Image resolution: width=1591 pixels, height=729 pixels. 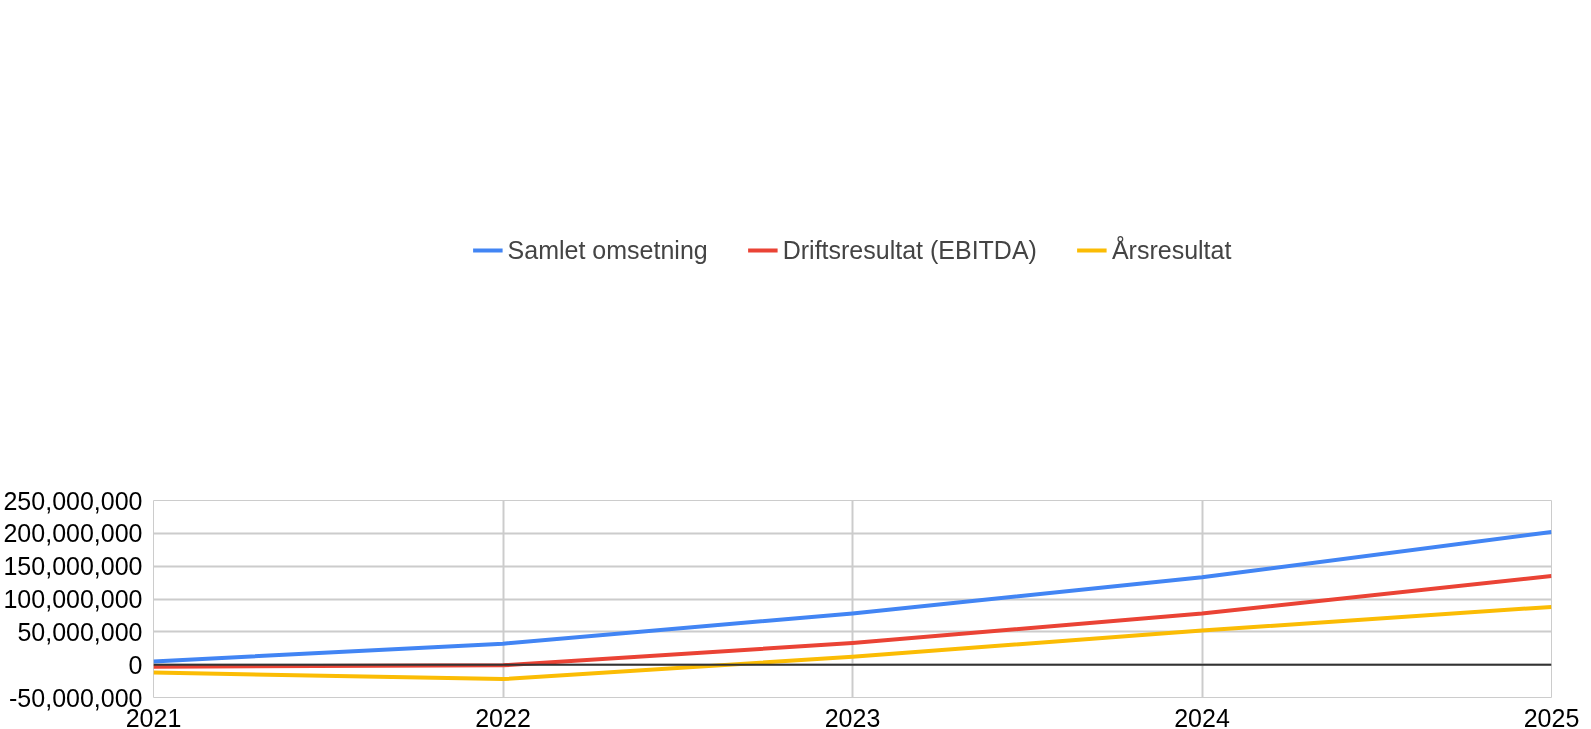 I want to click on x-tick-label: 2024, so click(x=1202, y=716).